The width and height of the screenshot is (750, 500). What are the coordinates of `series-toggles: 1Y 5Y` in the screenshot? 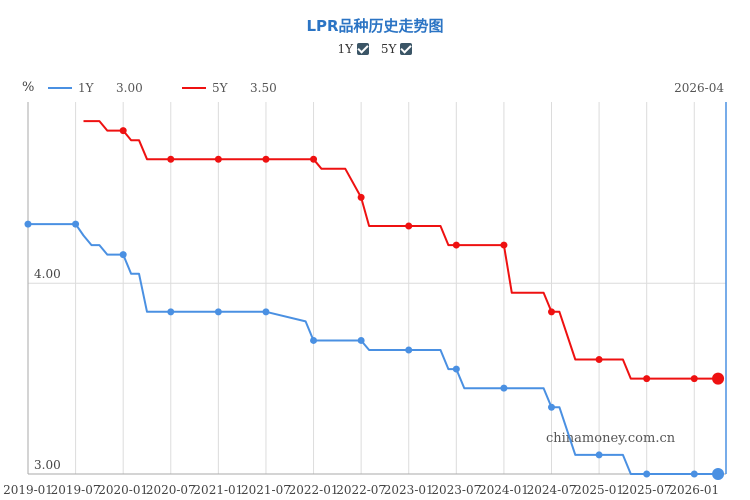 It's located at (375, 49).